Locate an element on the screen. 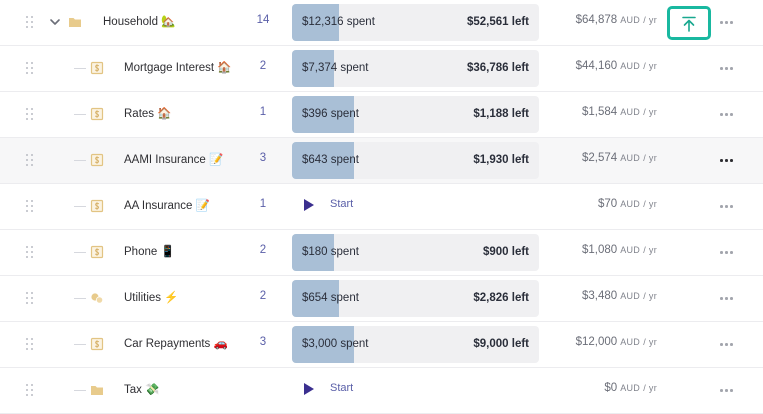 Image resolution: width=763 pixels, height=414 pixels. left-amount: $1,188 left is located at coordinates (501, 114).